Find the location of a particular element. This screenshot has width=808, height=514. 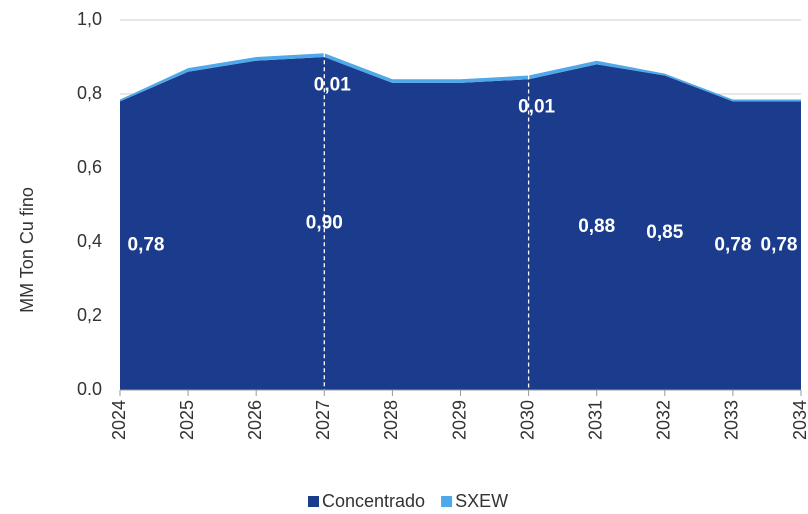

x-tick-label: 2031 is located at coordinates (595, 420).